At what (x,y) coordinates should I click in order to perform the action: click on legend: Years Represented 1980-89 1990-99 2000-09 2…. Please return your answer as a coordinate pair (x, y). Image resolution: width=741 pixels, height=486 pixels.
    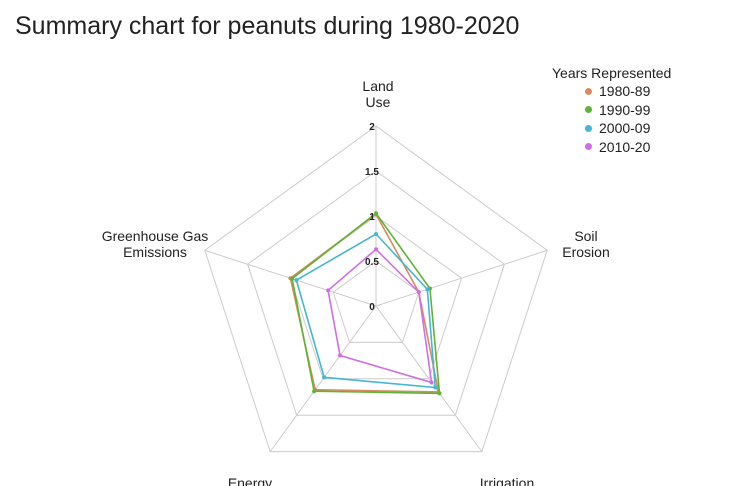
    Looking at the image, I should click on (611, 110).